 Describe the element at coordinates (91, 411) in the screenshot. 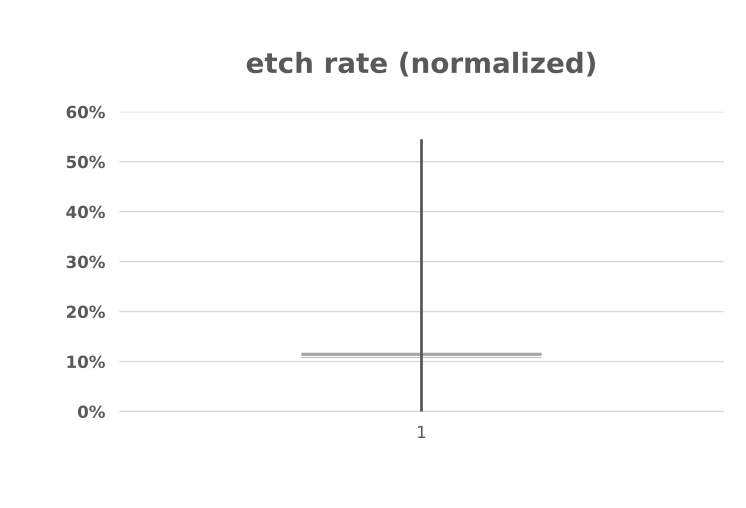

I see `y-tick-label: 0%` at that location.